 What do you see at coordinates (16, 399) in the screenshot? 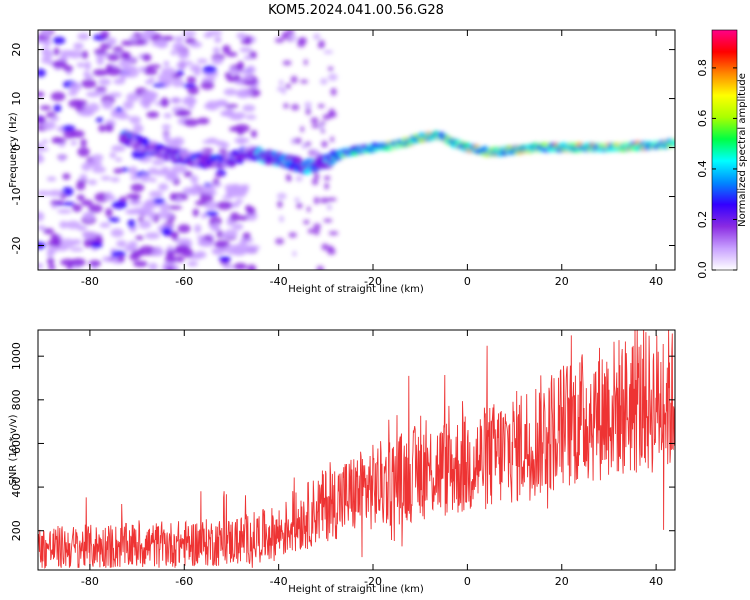
I see `snr-y-tick-label: 800` at bounding box center [16, 399].